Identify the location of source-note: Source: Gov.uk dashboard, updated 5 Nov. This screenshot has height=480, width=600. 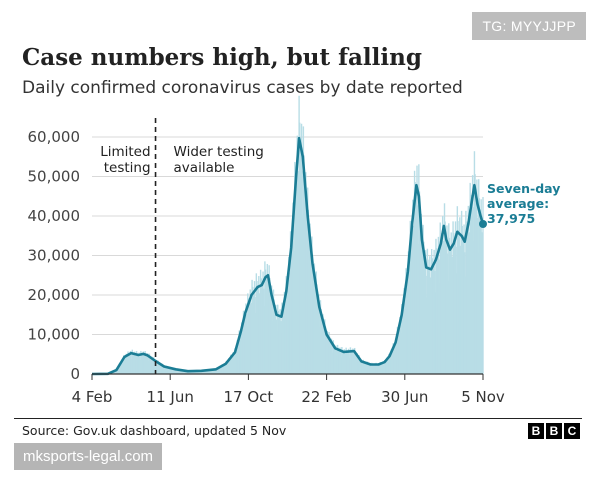
(154, 430).